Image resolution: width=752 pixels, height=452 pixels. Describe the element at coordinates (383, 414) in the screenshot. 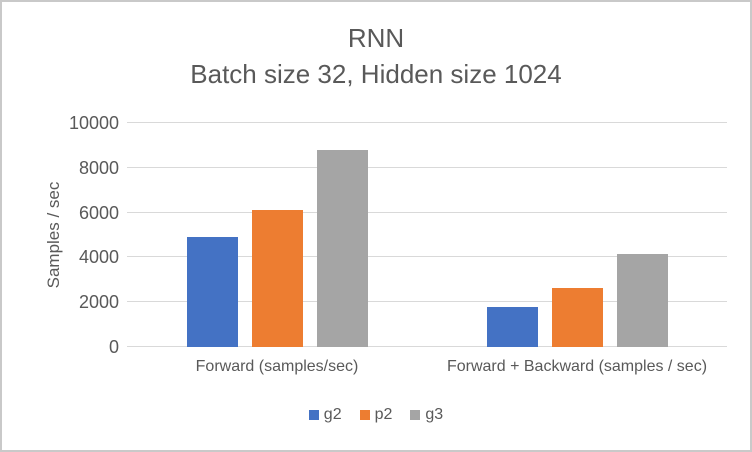

I see `legend-label: p2` at that location.